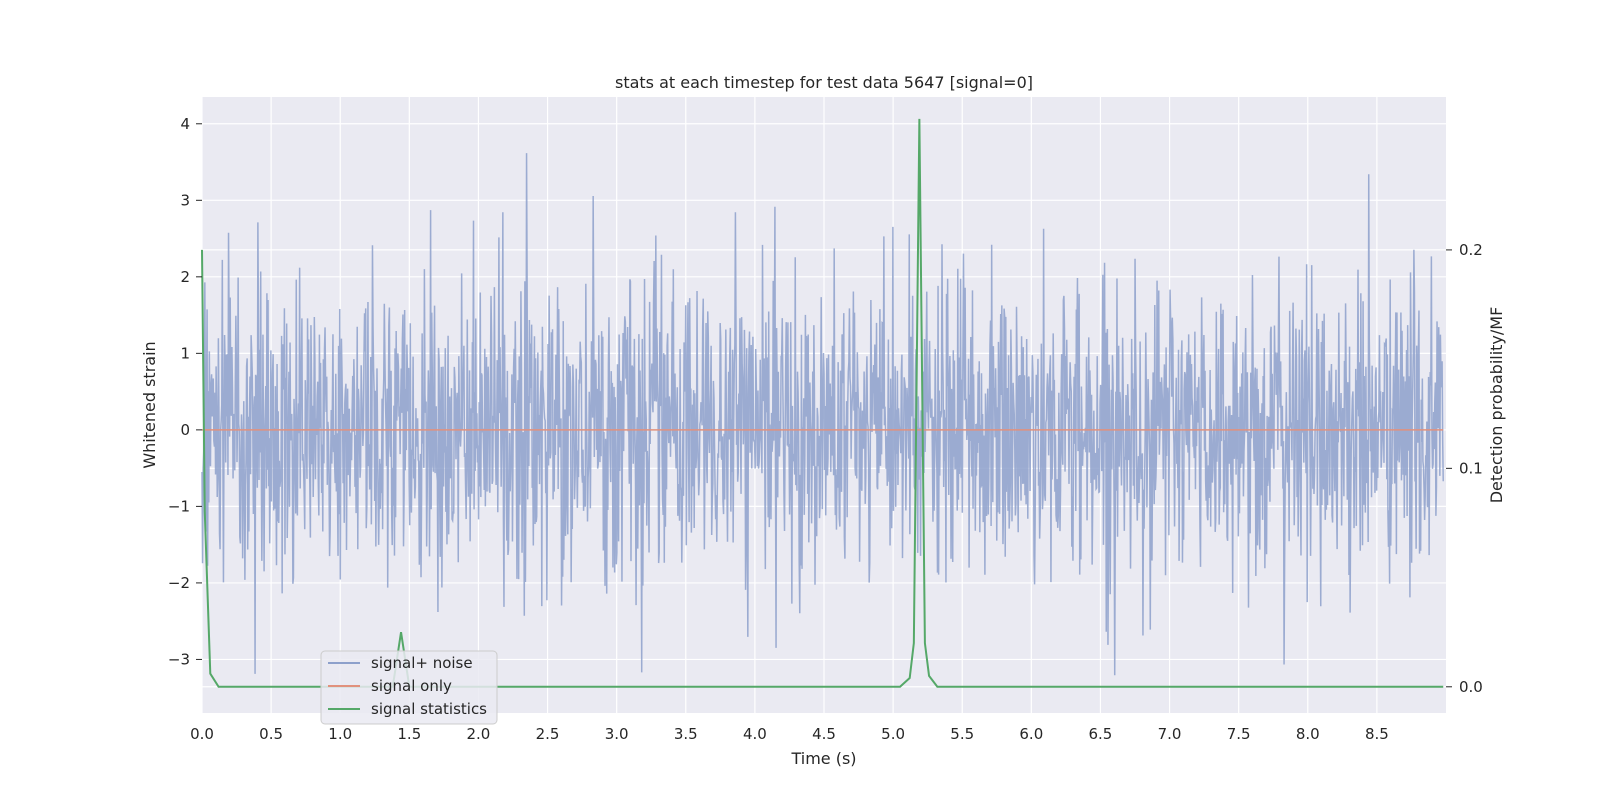  I want to click on x-tick-label: 3.0, so click(617, 734).